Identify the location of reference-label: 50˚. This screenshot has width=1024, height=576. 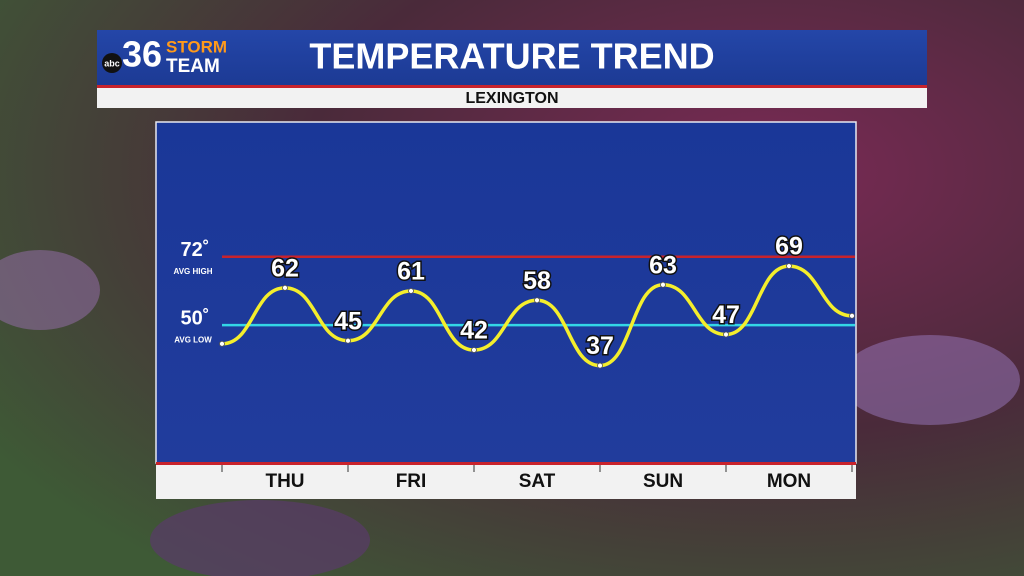
(195, 317).